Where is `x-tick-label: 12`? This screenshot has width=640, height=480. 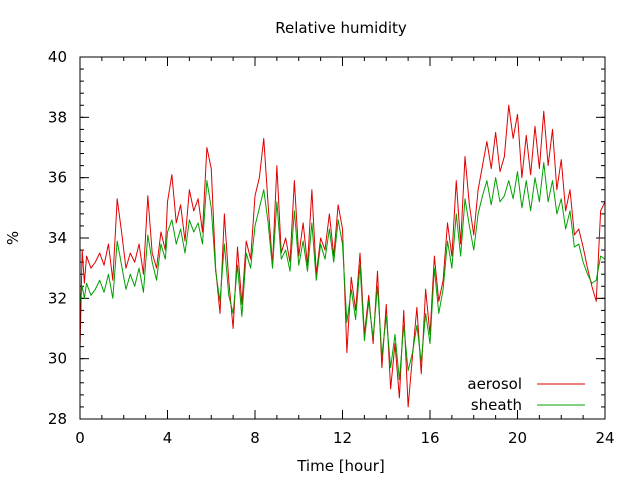
x-tick-label: 12 is located at coordinates (342, 438).